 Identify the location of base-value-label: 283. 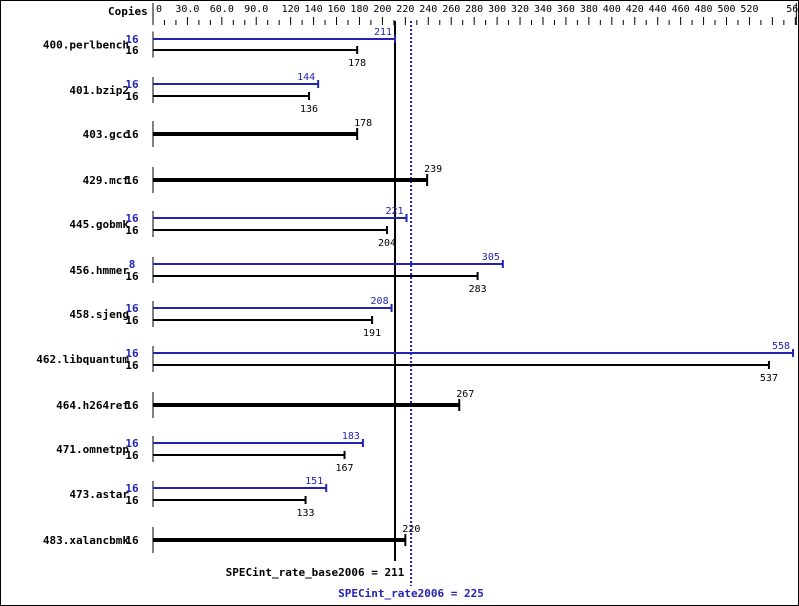
(478, 289).